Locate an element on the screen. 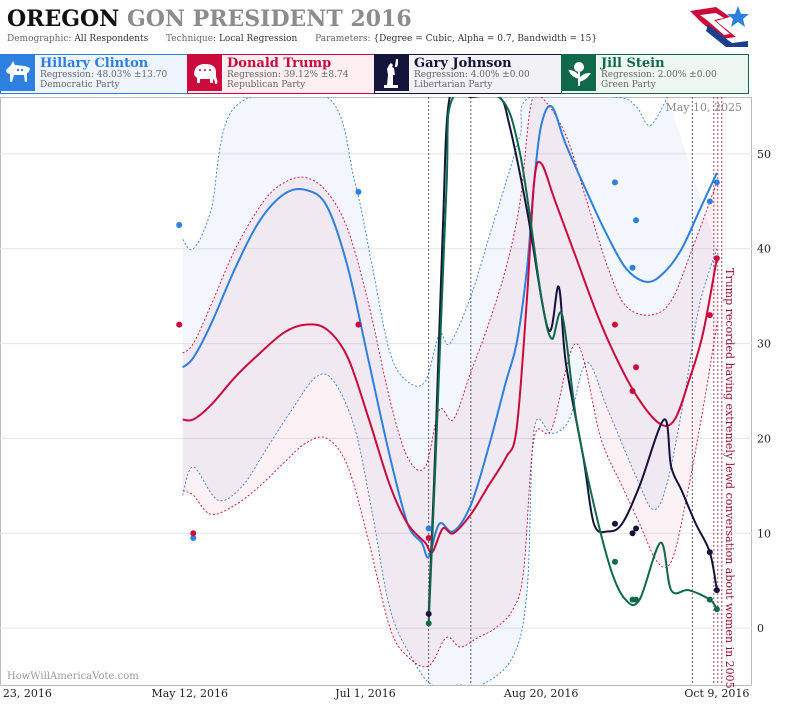  x-tick-label: Aug 20, 2016 is located at coordinates (541, 693).